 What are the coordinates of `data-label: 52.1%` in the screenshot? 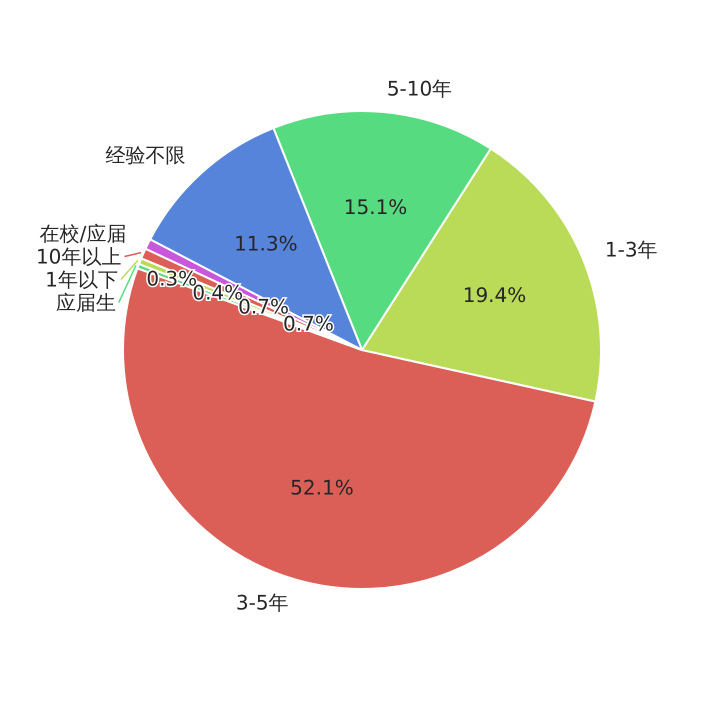 It's located at (322, 488).